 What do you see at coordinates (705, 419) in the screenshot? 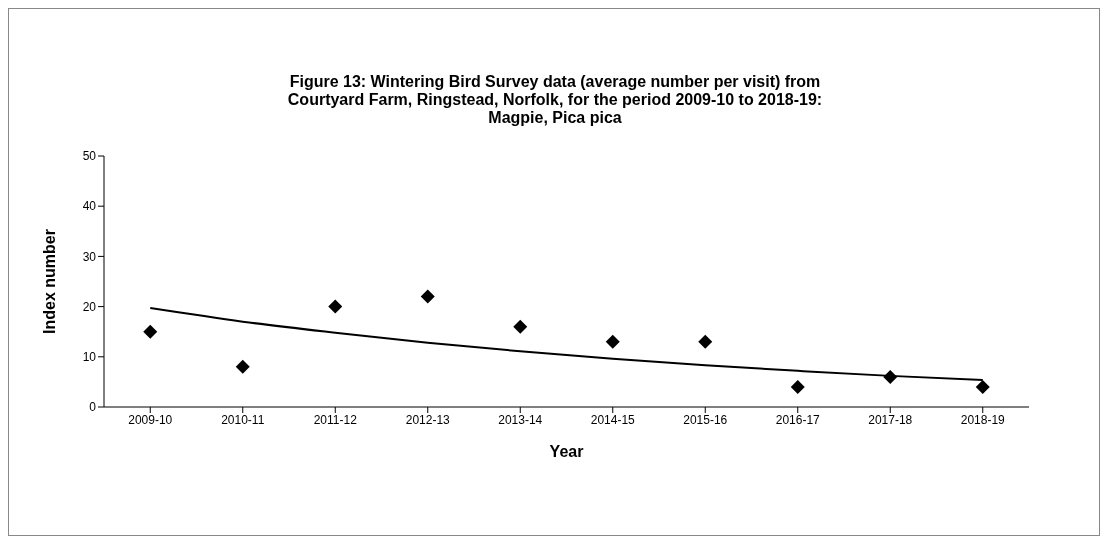
I see `x-tick-label: 2015-16` at bounding box center [705, 419].